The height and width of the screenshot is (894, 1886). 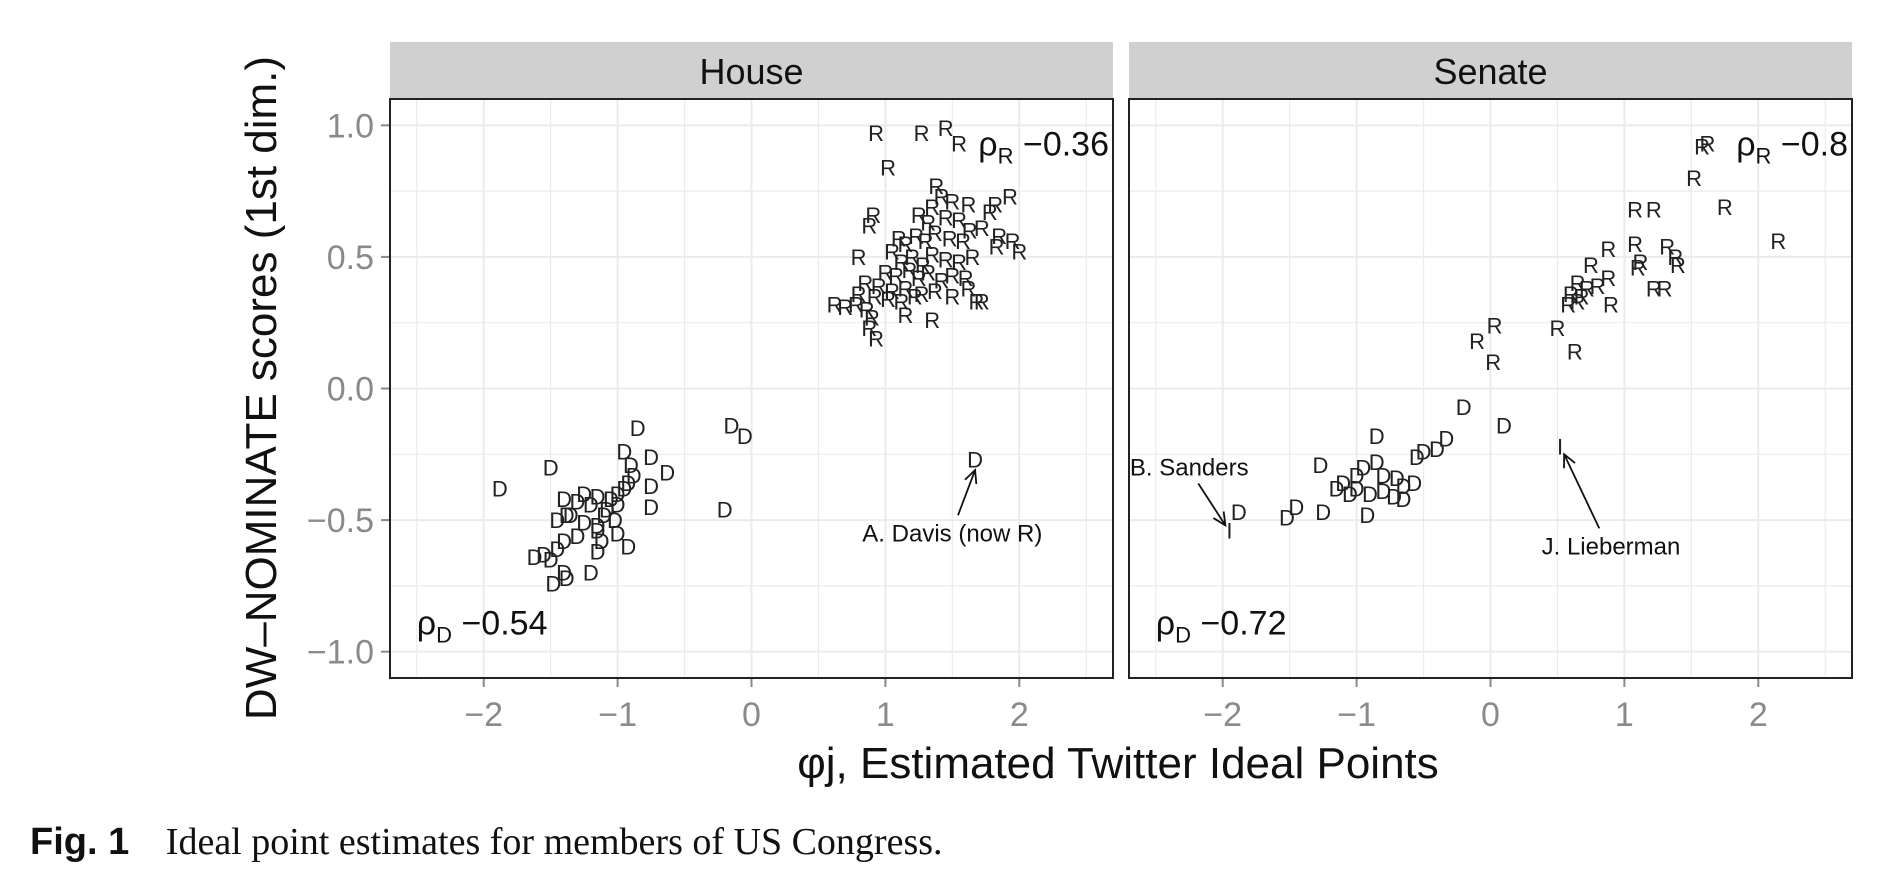 I want to click on x-tick-label: 0, so click(x=1490, y=715).